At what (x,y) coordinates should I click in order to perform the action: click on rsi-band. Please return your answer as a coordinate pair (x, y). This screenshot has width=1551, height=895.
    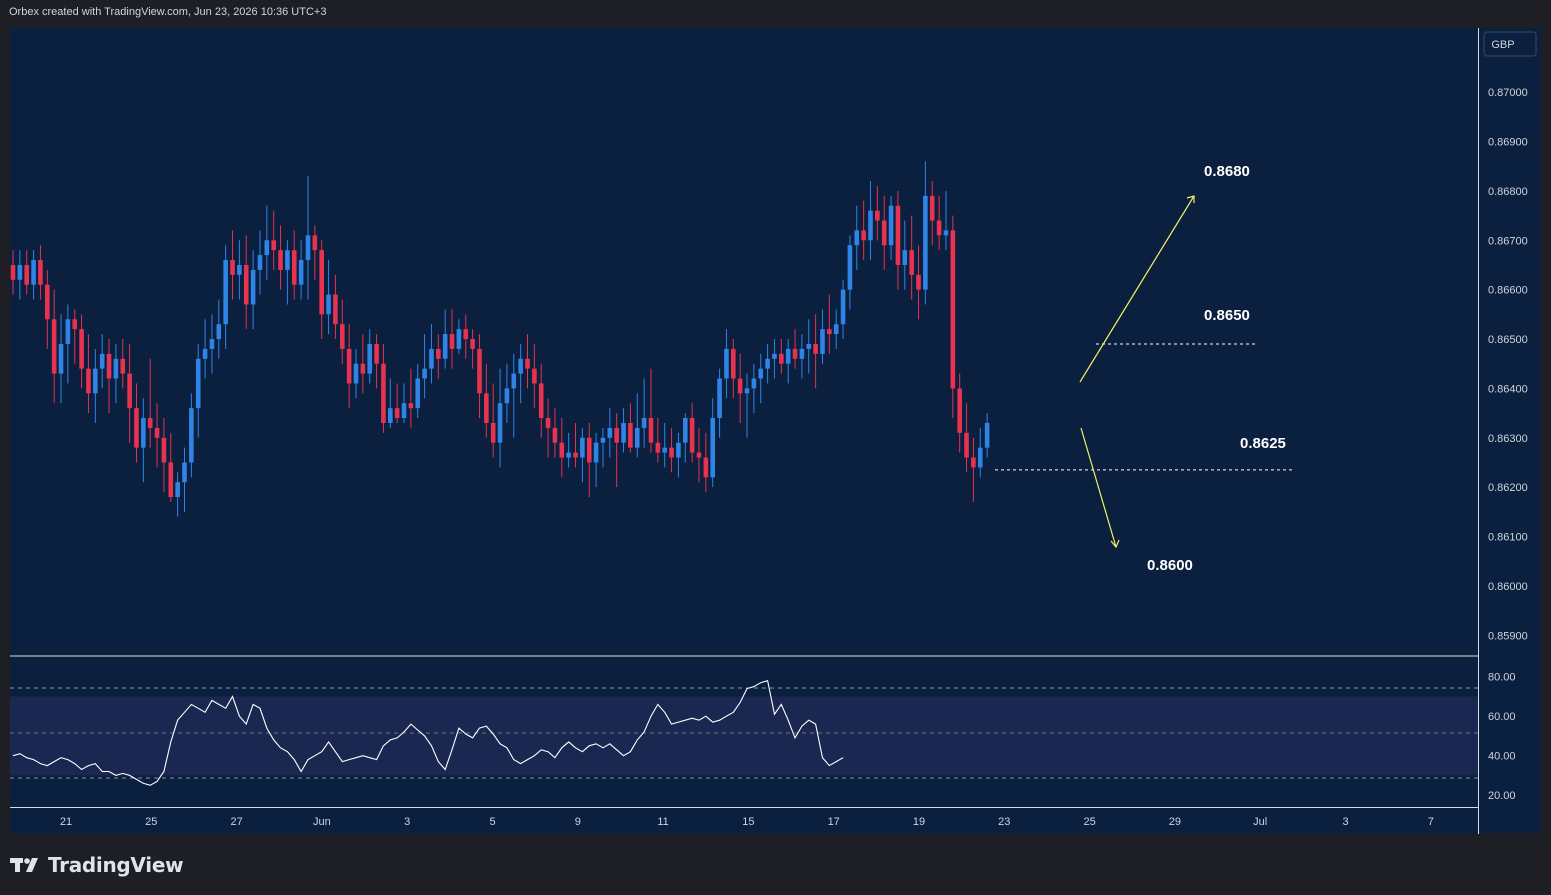
    Looking at the image, I should click on (744, 736).